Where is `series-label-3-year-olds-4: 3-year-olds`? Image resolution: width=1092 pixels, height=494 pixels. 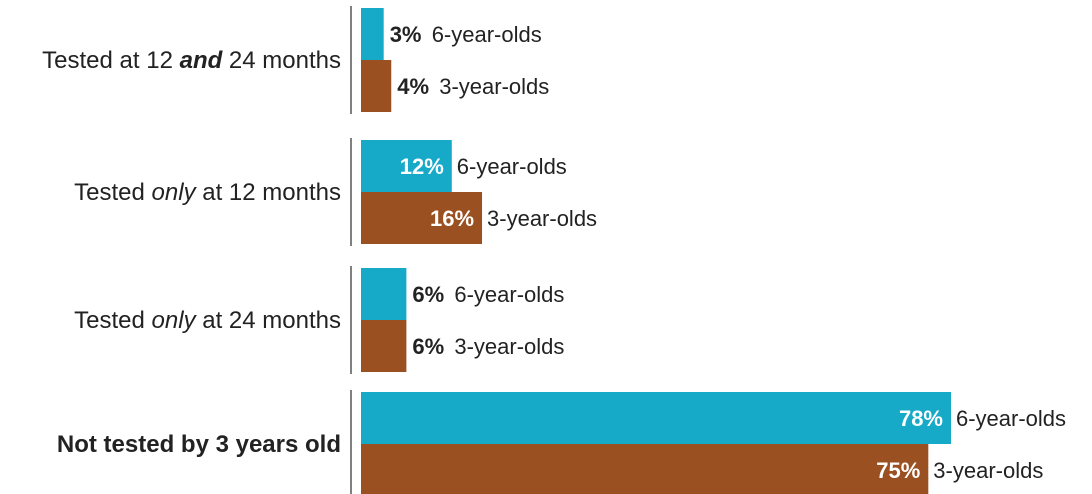 series-label-3-year-olds-4: 3-year-olds is located at coordinates (988, 470).